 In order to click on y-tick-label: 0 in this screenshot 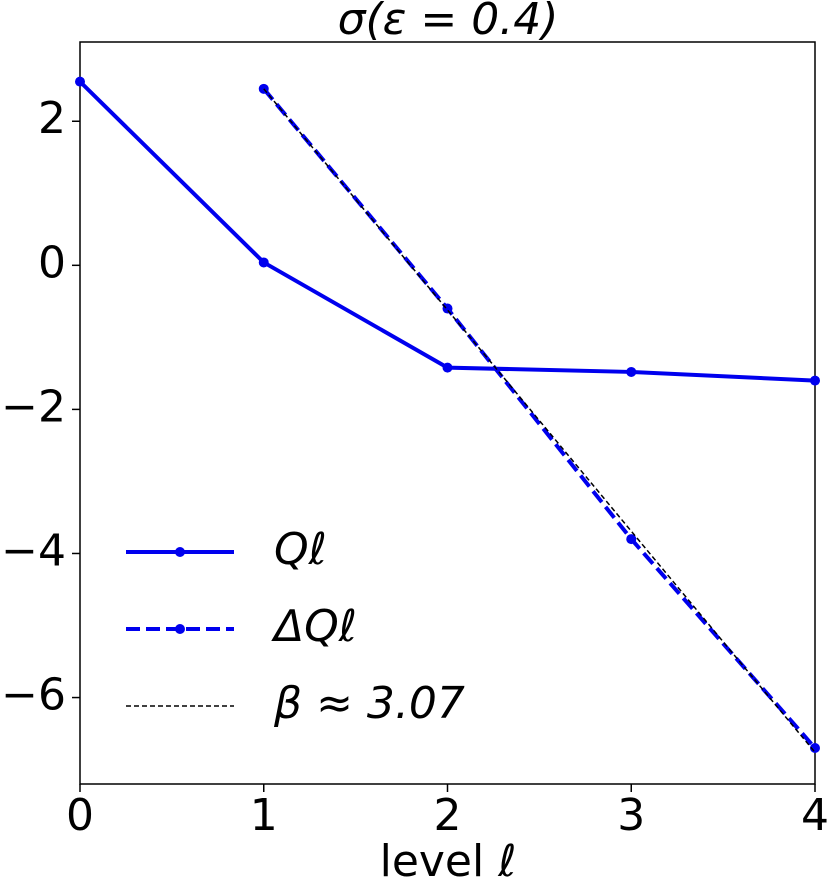, I will do `click(52, 262)`.